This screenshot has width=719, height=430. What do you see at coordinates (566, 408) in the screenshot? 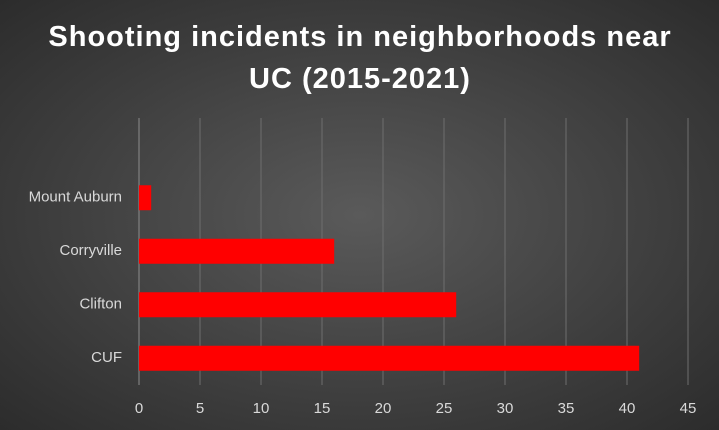
I see `x-tick-label: 35` at bounding box center [566, 408].